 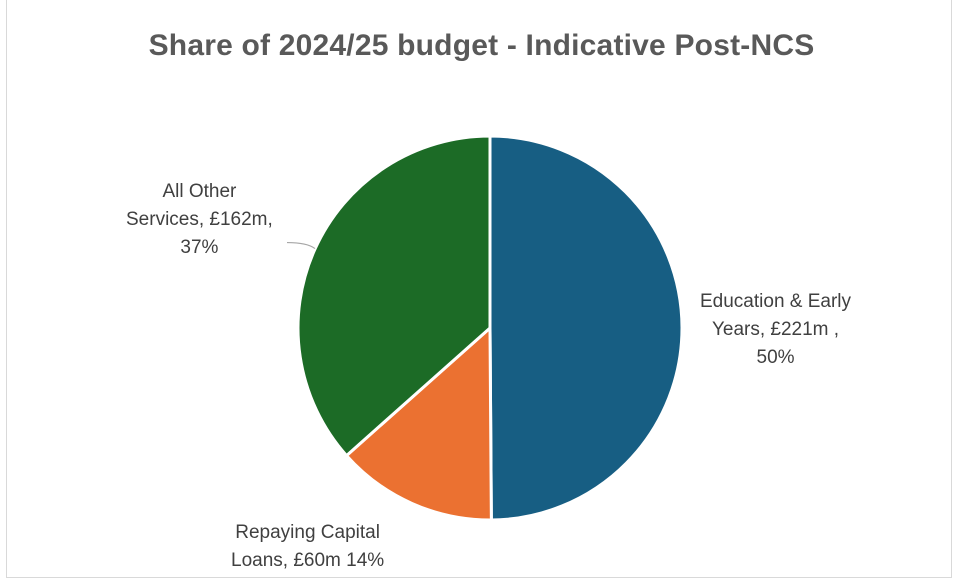 What do you see at coordinates (307, 547) in the screenshot?
I see `data-label-repaying-capital-loans: Repaying Capital Loans, £60m 14%` at bounding box center [307, 547].